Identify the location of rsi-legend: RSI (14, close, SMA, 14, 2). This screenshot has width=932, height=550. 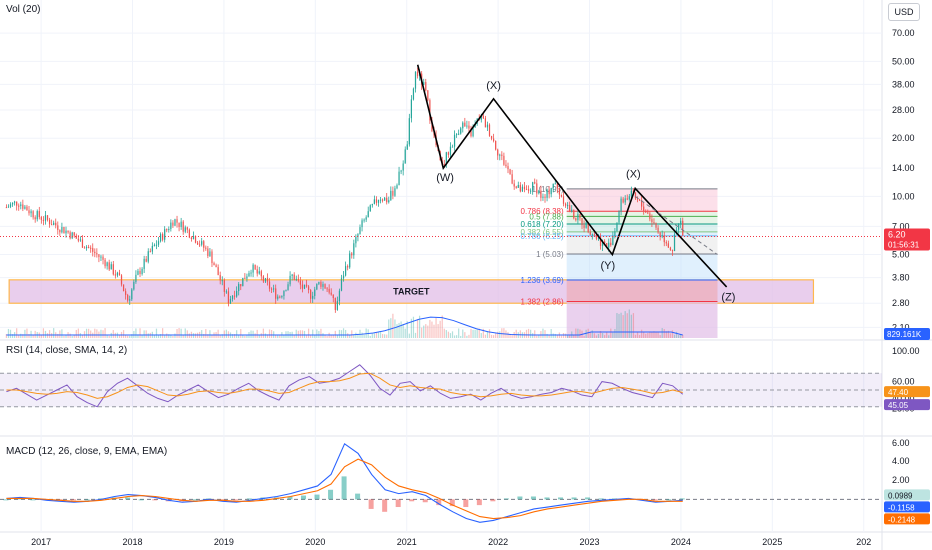
(67, 350).